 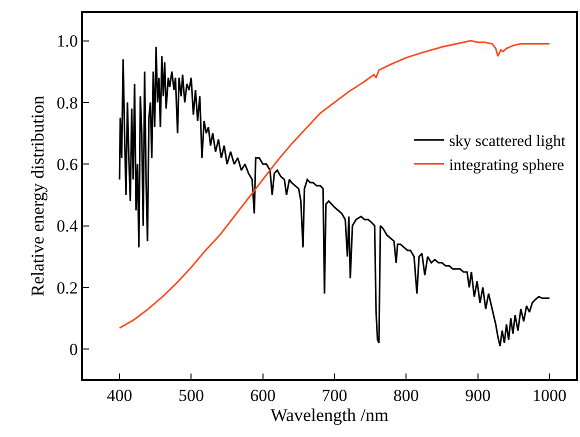 What do you see at coordinates (191, 396) in the screenshot?
I see `x-tick-label: 500` at bounding box center [191, 396].